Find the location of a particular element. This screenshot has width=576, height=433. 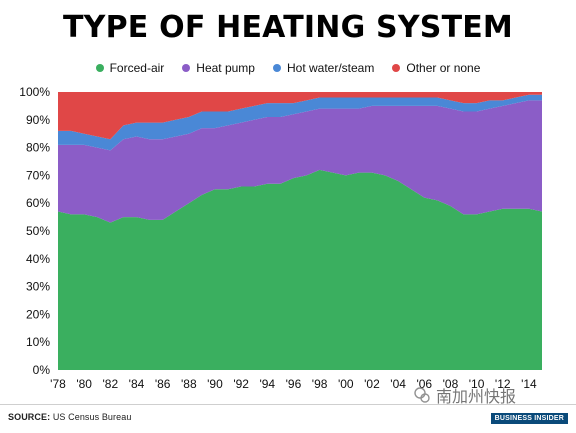

legend-label-heat-pump: Heat pump is located at coordinates (225, 68).